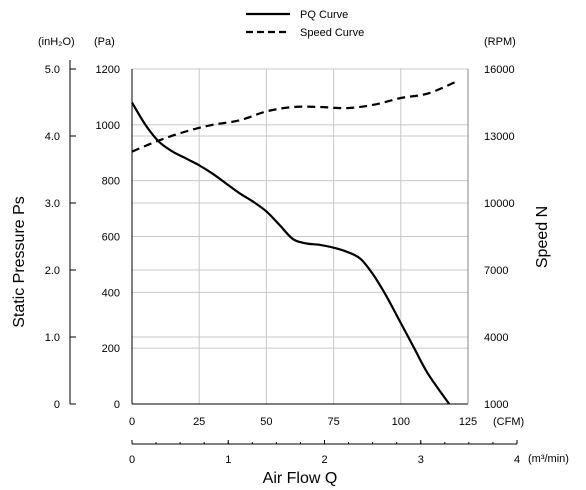 This screenshot has height=490, width=586. I want to click on x-axis-title: Air Flow Q, so click(300, 478).